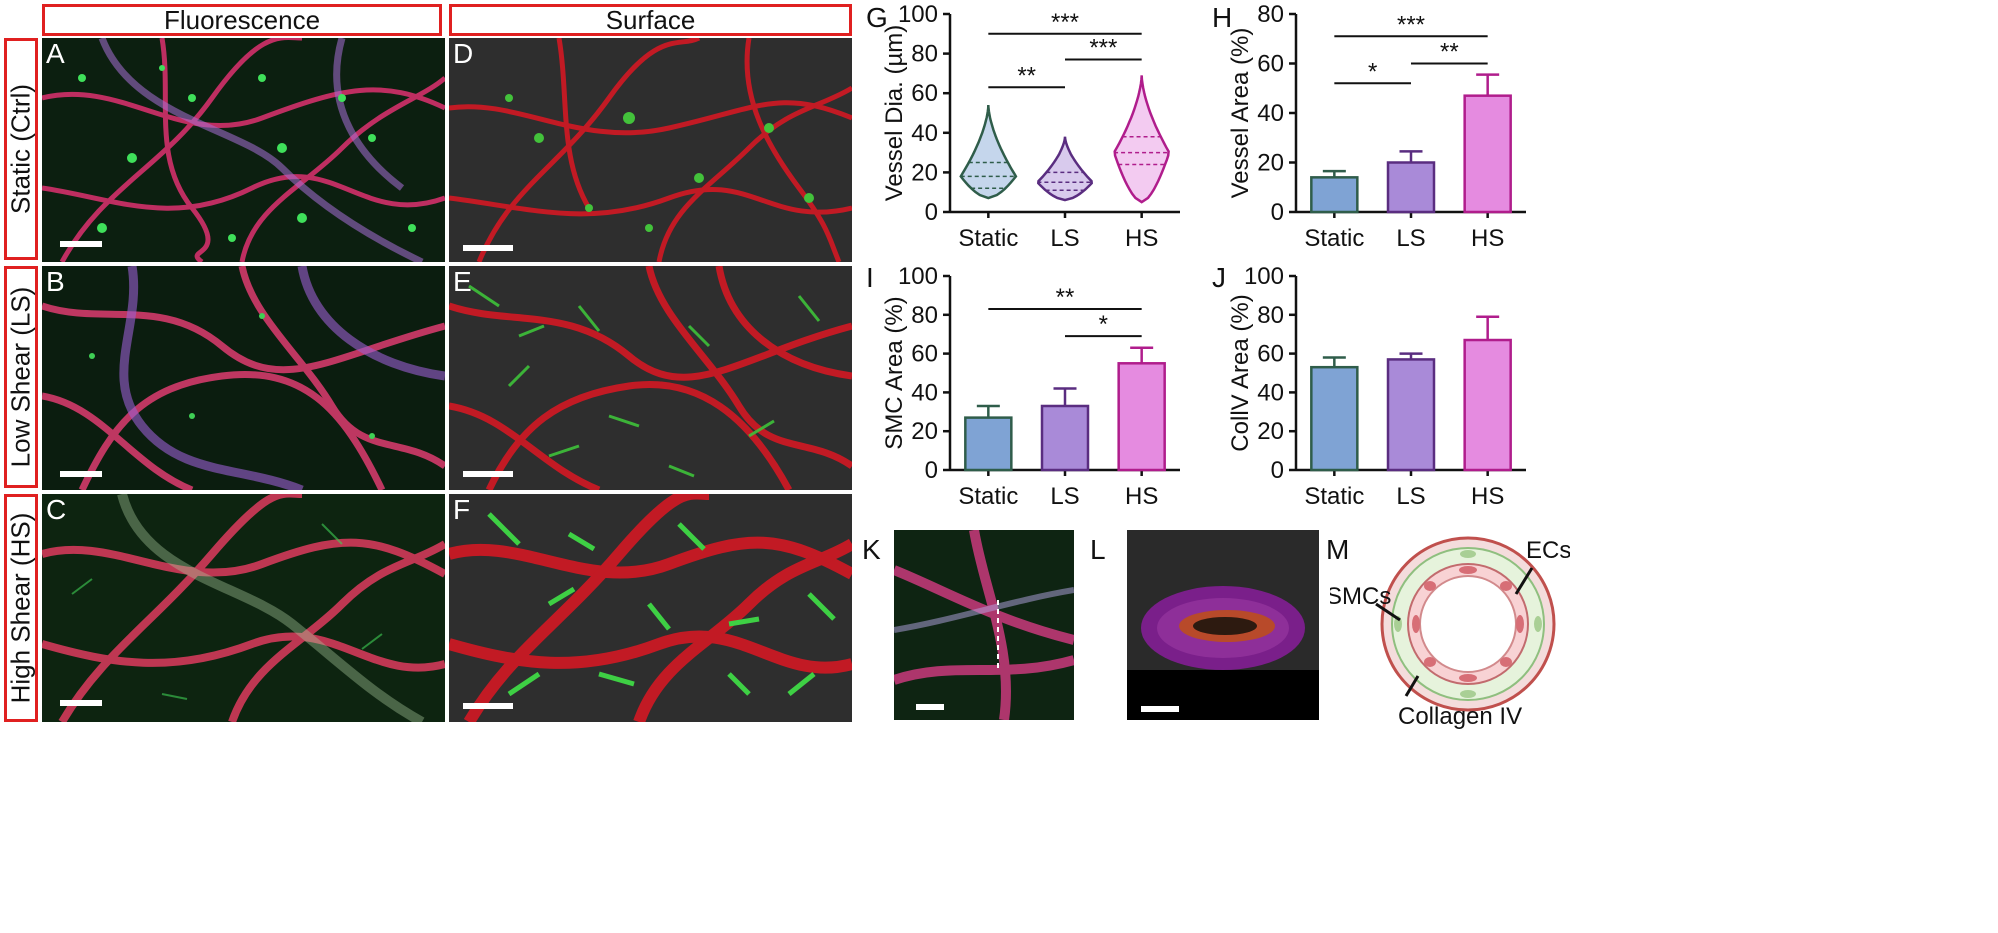 This screenshot has height=933, width=1998. What do you see at coordinates (1098, 549) in the screenshot?
I see `panel-l-letter: L` at bounding box center [1098, 549].